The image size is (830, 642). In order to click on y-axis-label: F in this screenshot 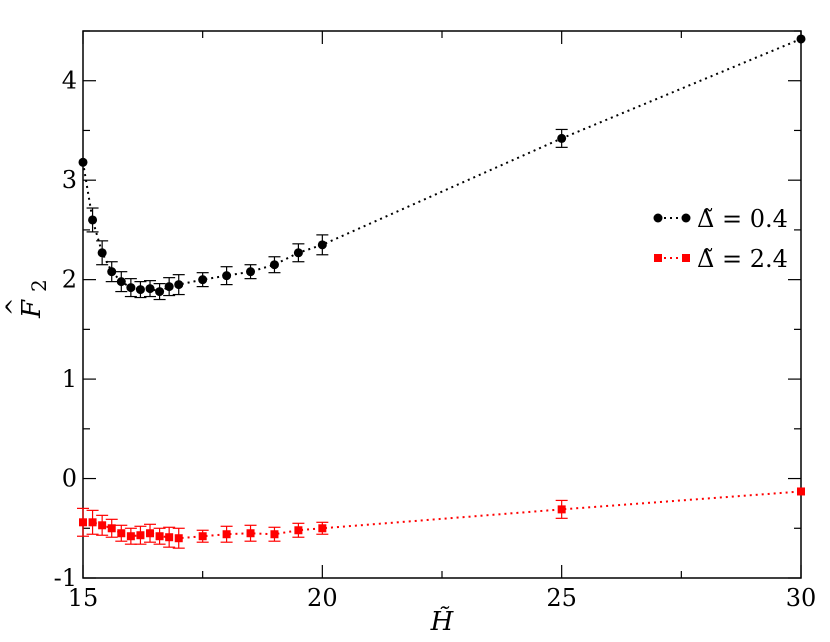, I will do `click(32, 309)`.